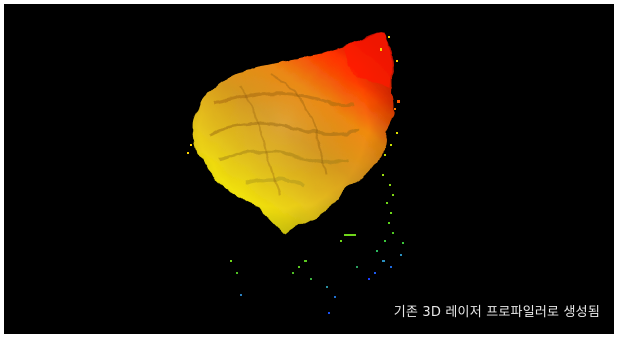  I want to click on image-caption: 기존 3D 레이저 프로파일러로 생성됨, so click(496, 312).